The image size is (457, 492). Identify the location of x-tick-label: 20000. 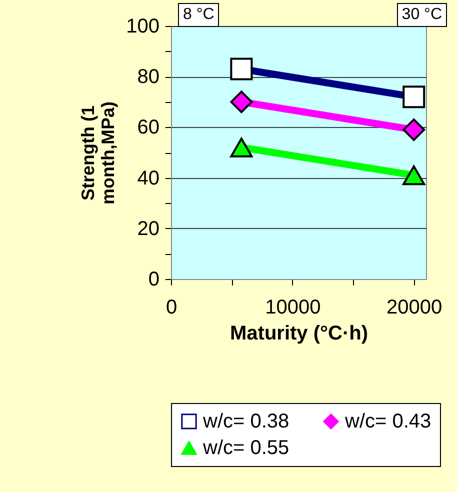
(414, 307).